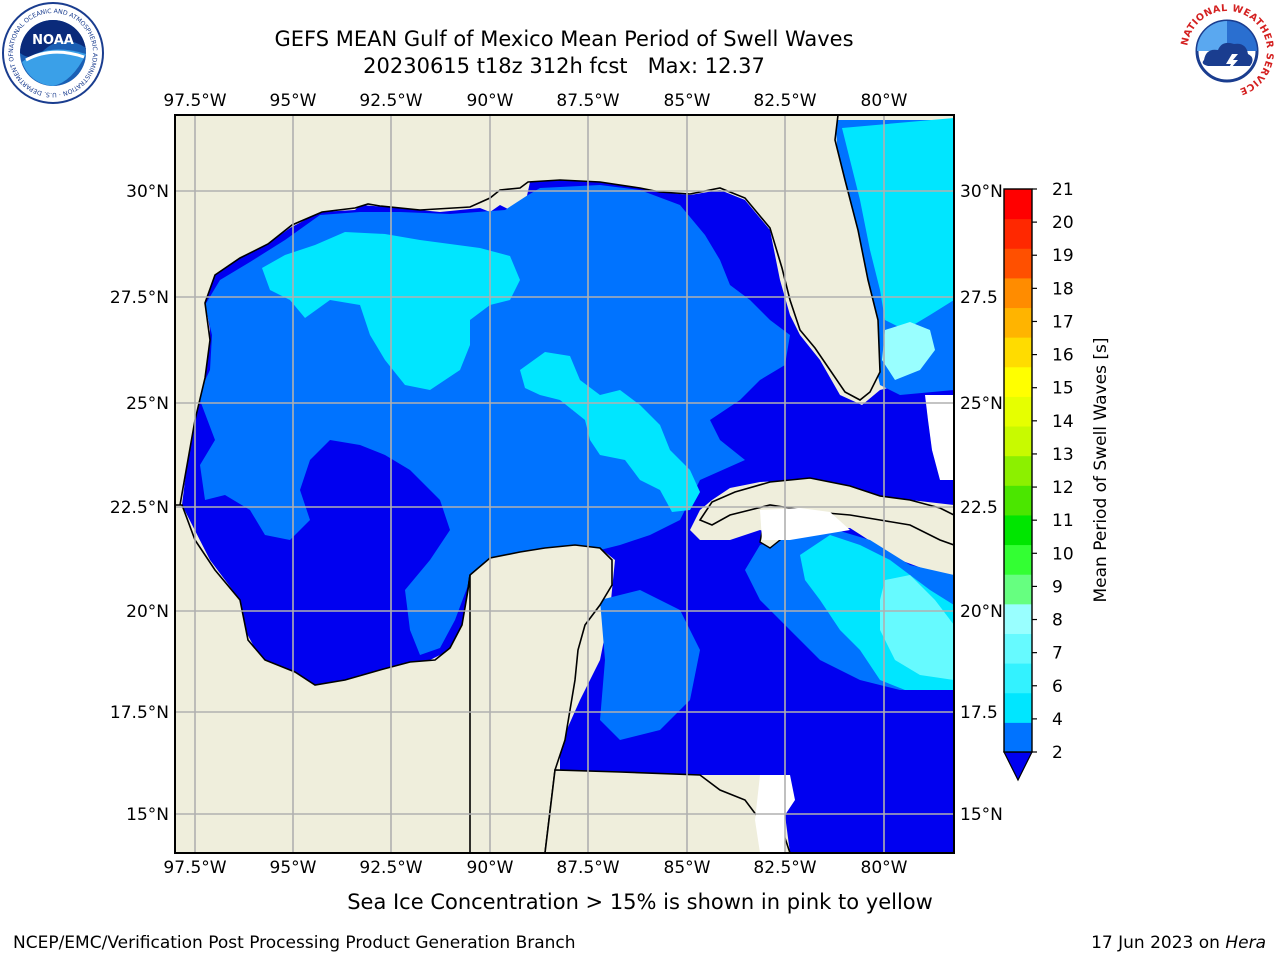  I want to click on colorbar-frame, so click(1018, 470).